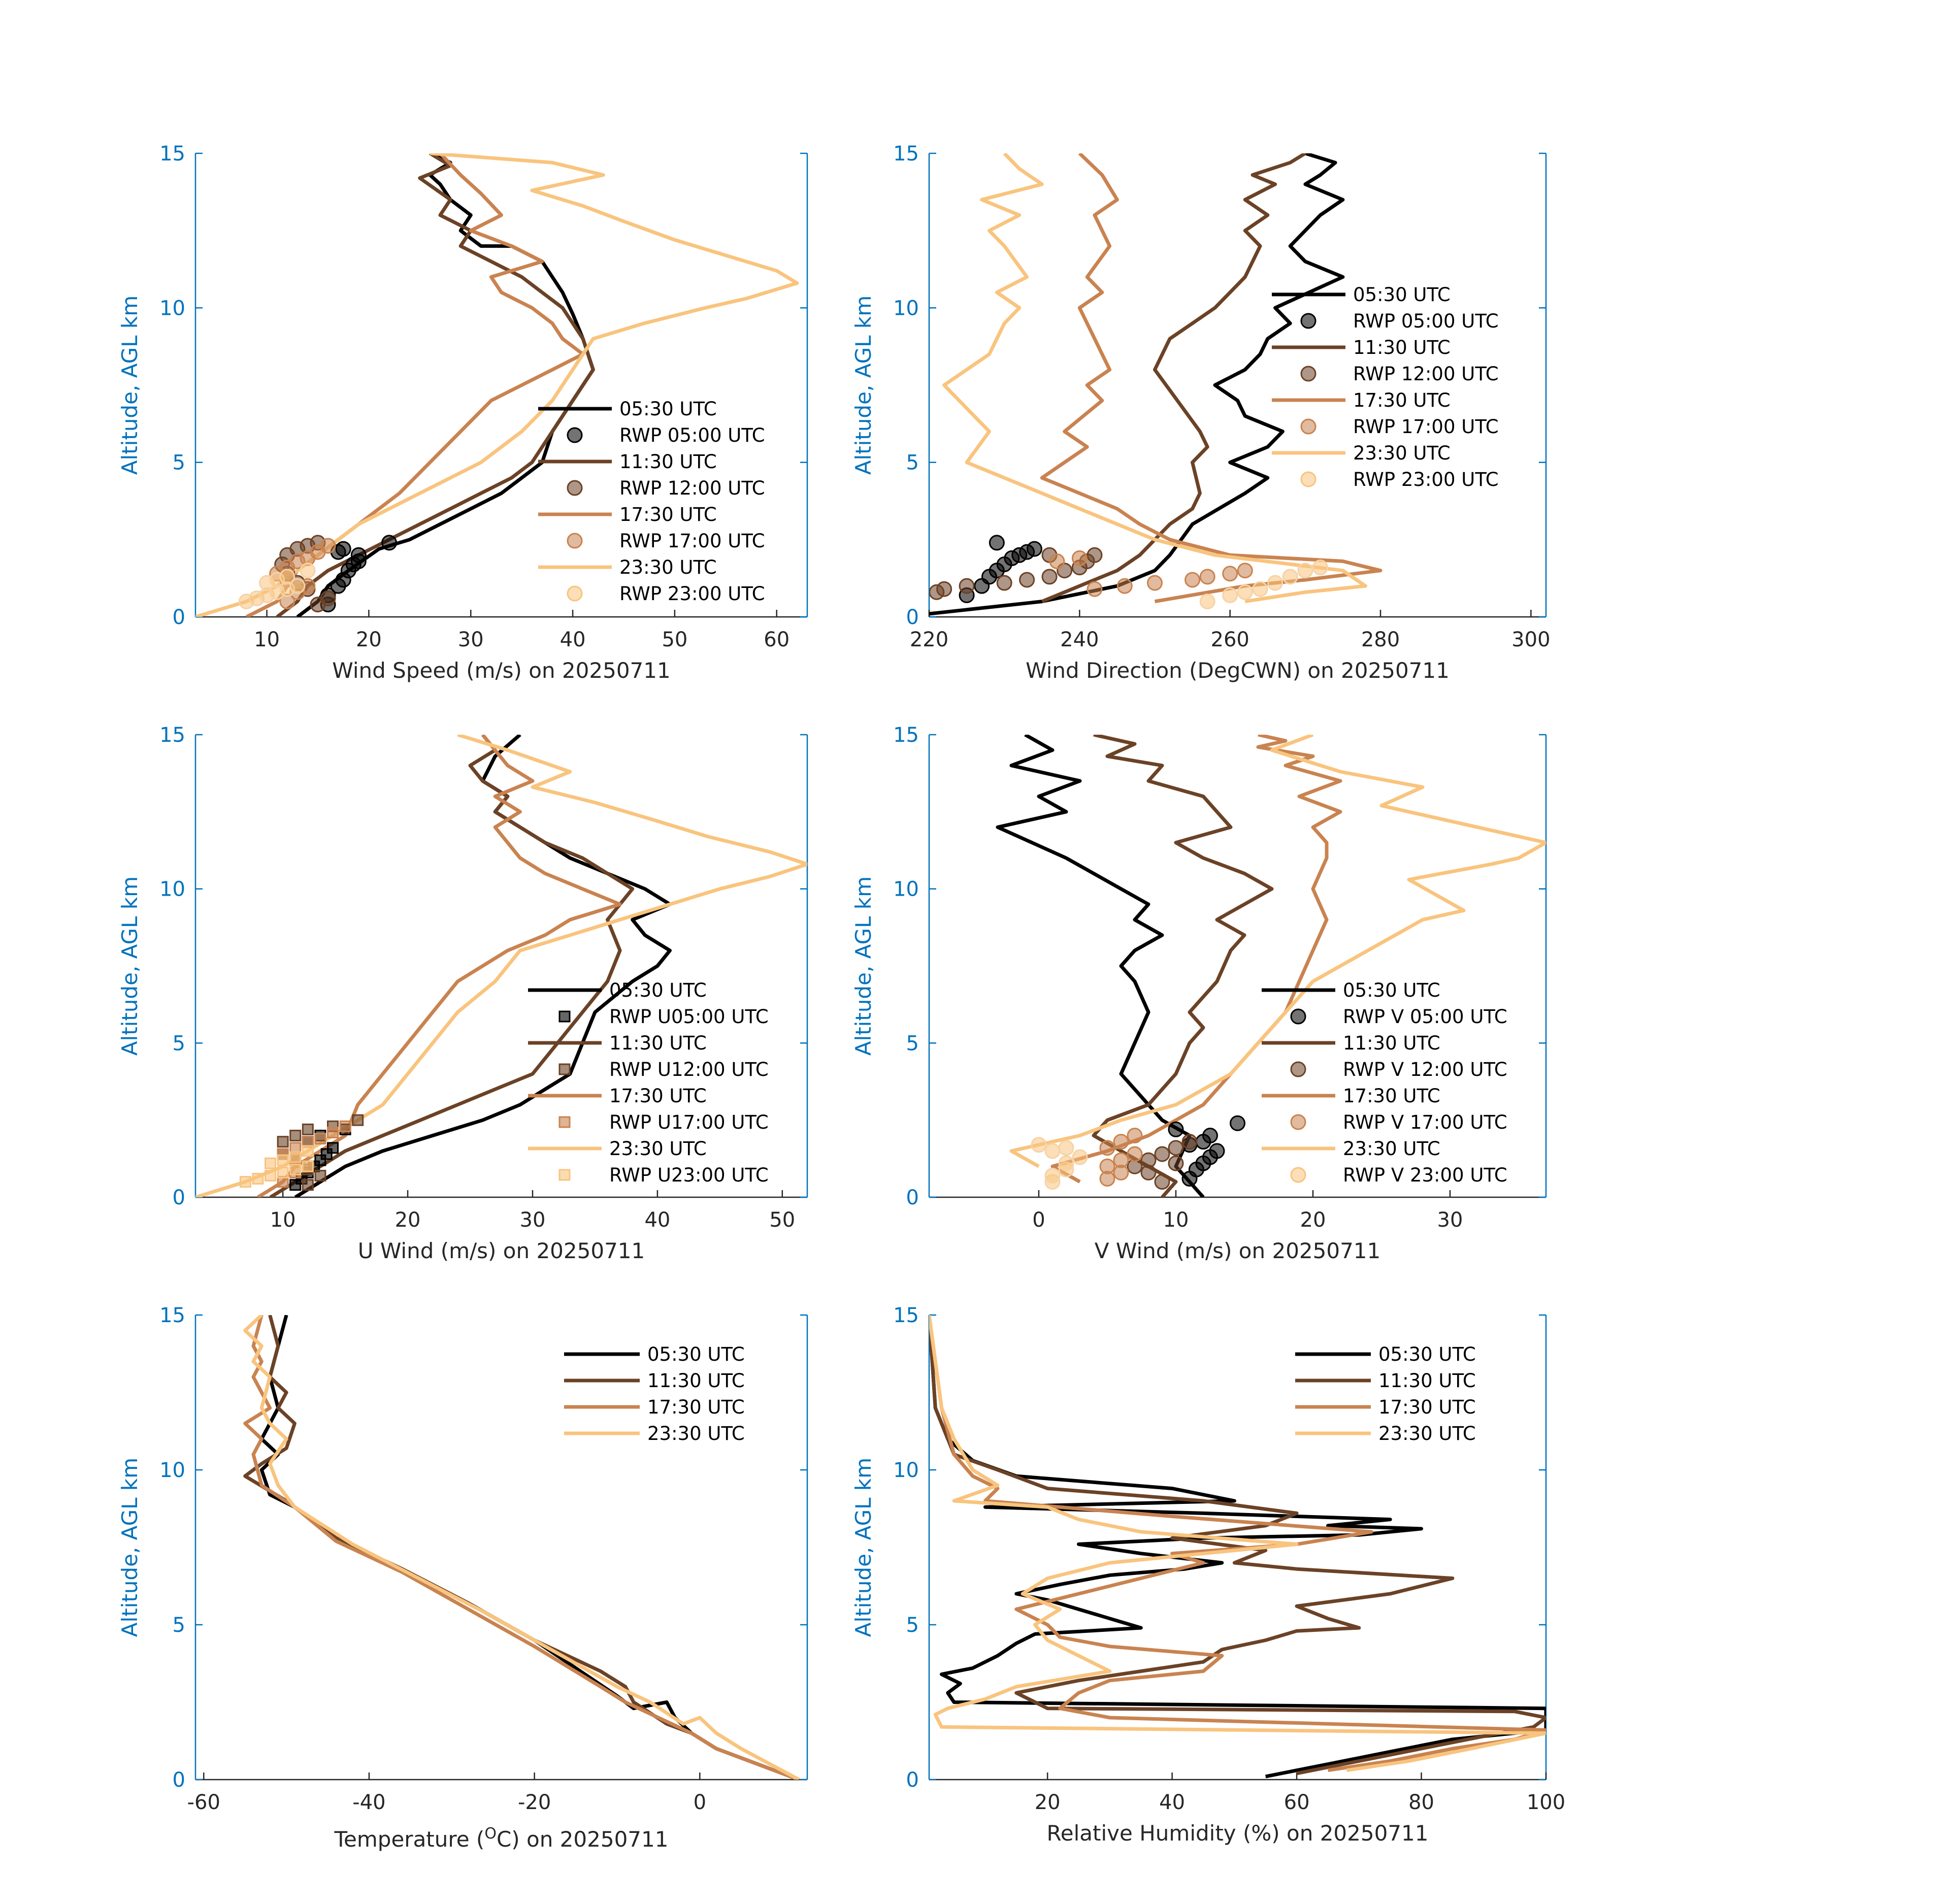 This screenshot has width=1942, height=1904. I want to click on x-tick-label: 220, so click(929, 639).